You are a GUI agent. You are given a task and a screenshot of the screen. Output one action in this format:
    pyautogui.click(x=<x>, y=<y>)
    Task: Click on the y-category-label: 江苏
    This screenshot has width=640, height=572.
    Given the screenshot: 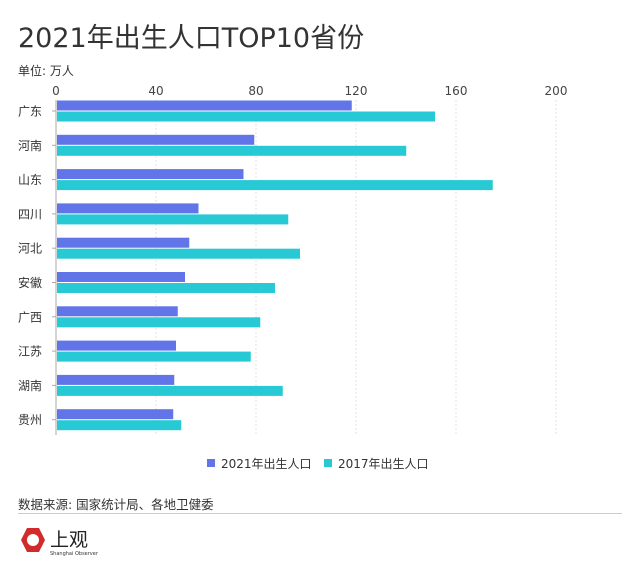 What is the action you would take?
    pyautogui.click(x=30, y=352)
    